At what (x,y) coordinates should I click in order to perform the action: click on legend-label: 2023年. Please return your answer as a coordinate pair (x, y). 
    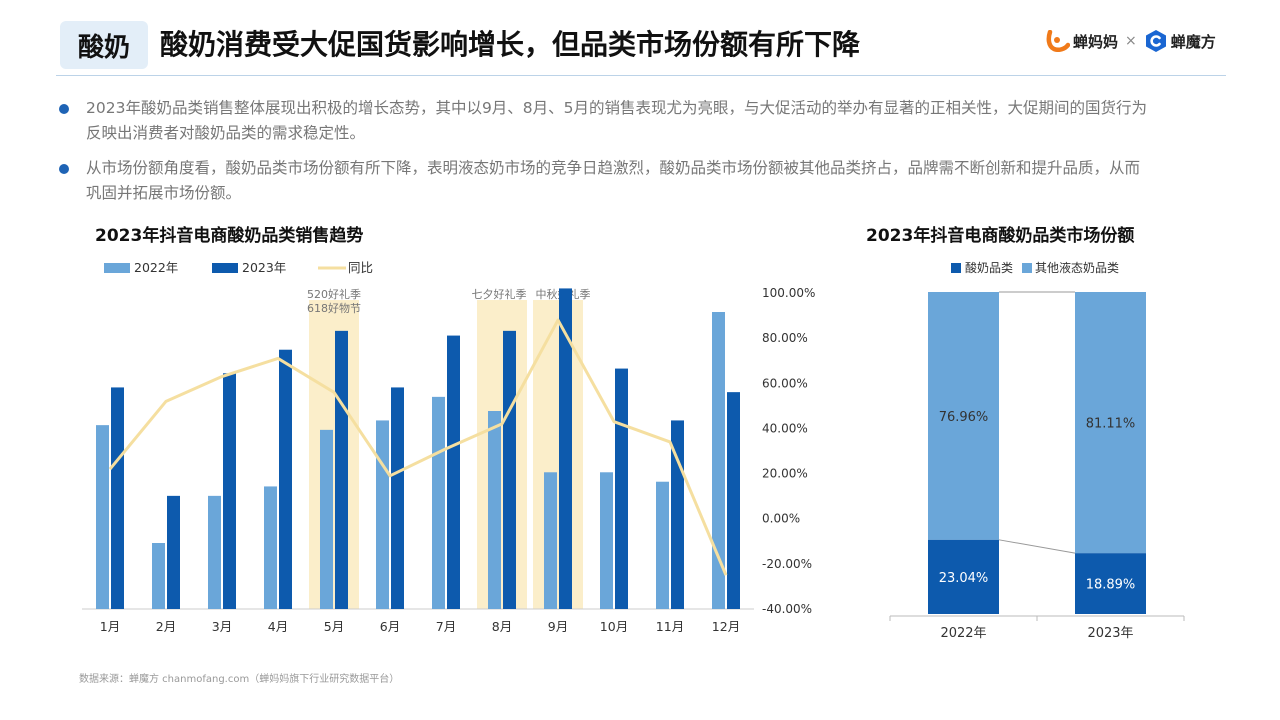
    Looking at the image, I should click on (264, 267).